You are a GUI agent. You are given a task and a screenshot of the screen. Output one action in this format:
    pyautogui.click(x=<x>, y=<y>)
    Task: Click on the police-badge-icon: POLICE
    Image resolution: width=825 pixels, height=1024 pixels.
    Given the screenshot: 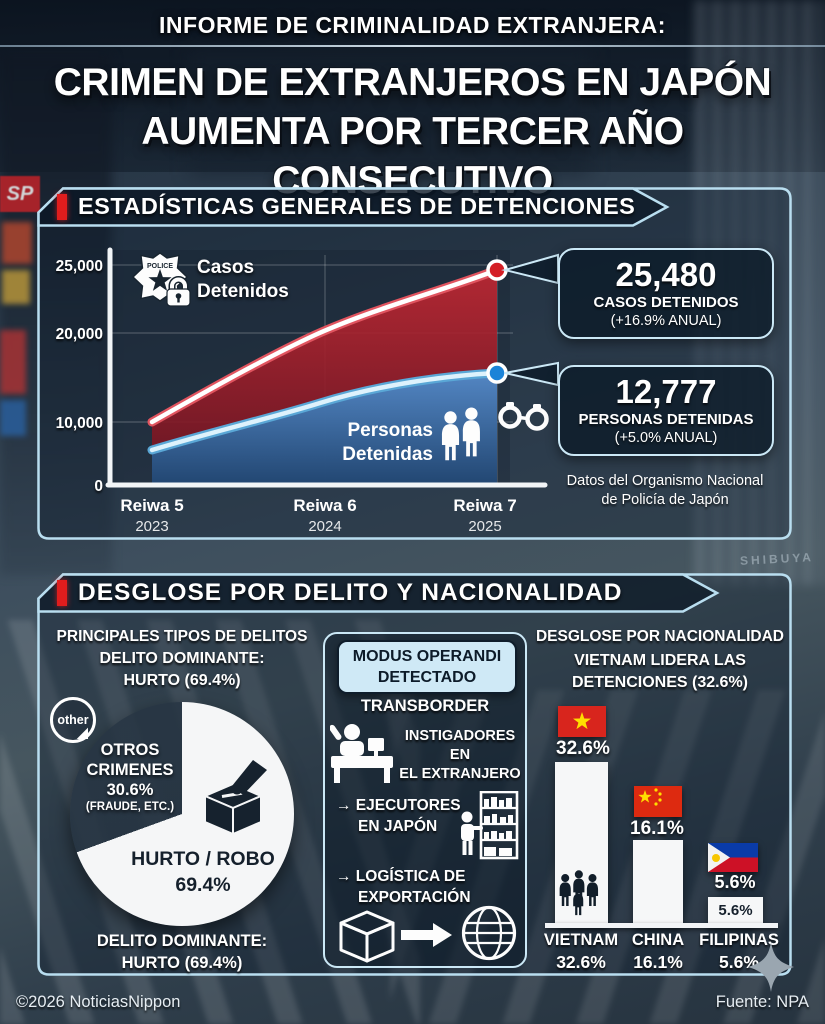 What is the action you would take?
    pyautogui.click(x=161, y=279)
    